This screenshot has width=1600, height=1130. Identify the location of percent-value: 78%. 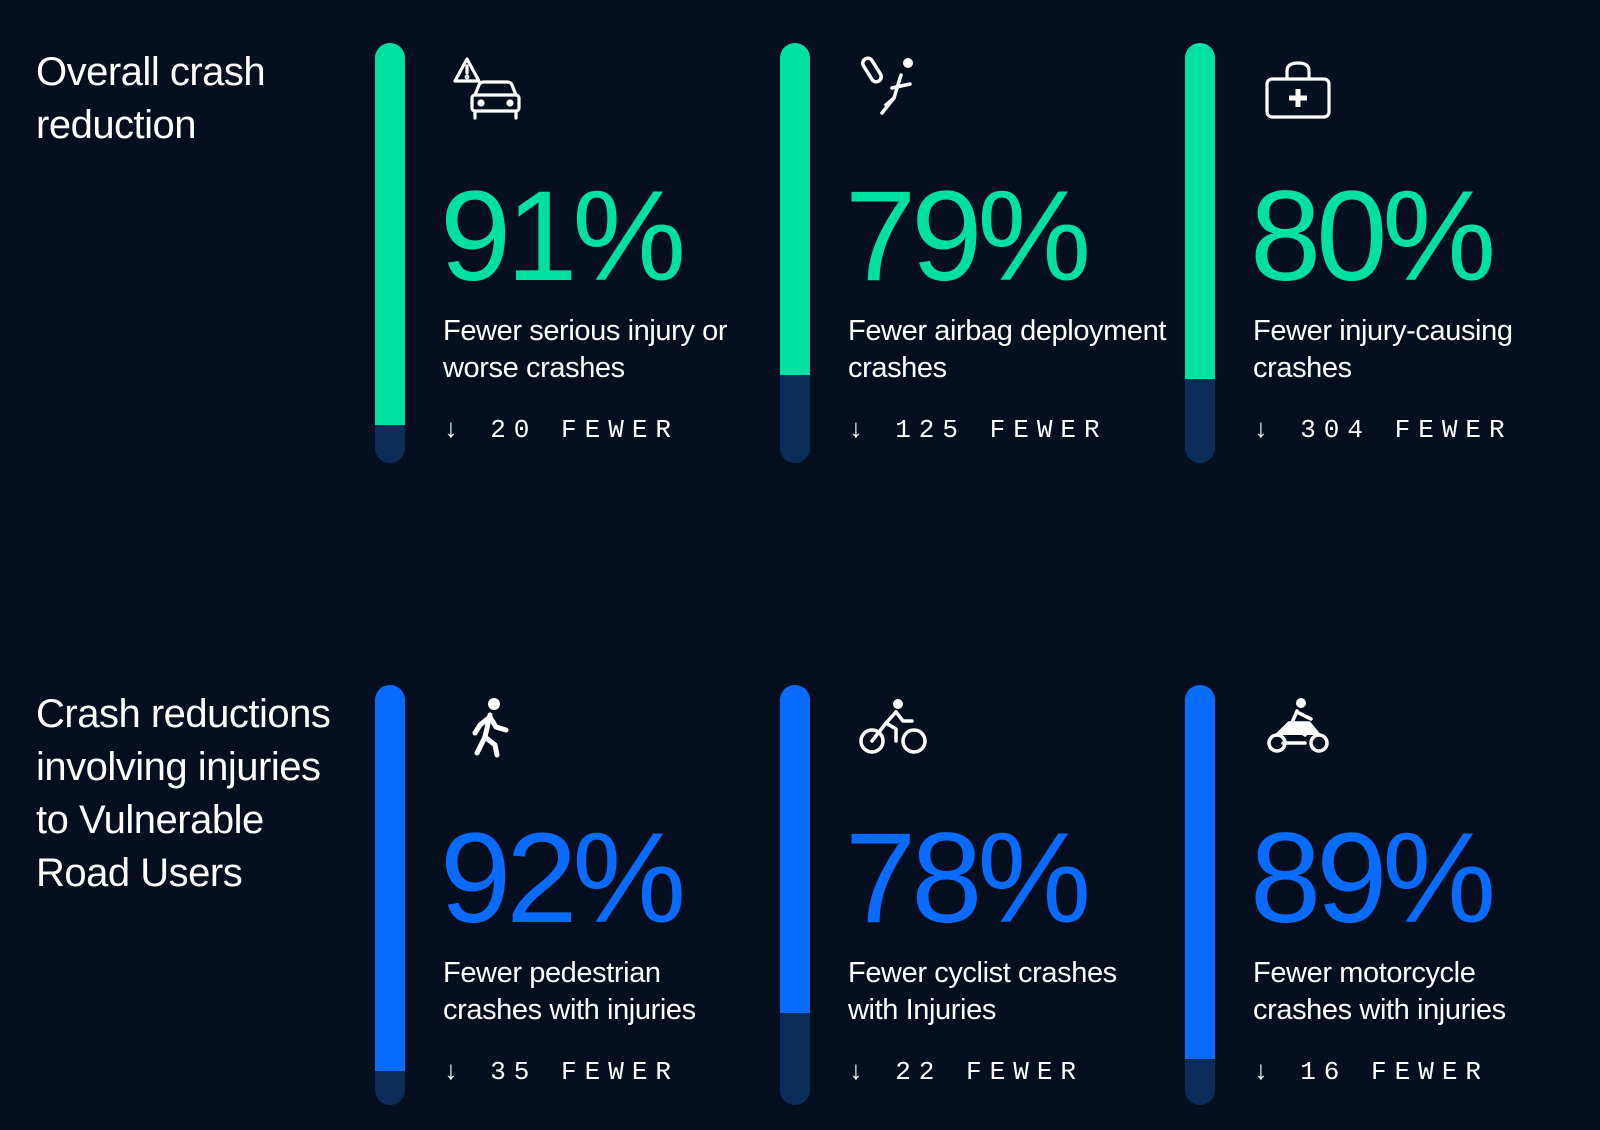
(968, 878).